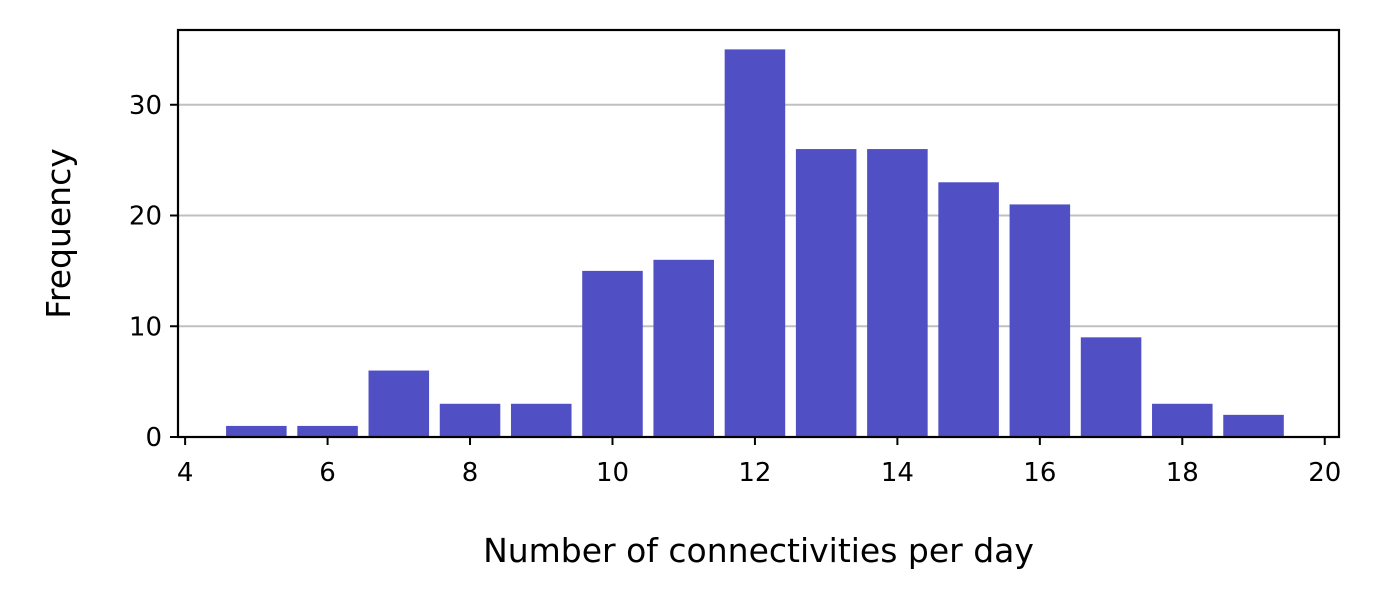 This screenshot has height=601, width=1383. Describe the element at coordinates (612, 473) in the screenshot. I see `x-tick-label-3: 10` at that location.